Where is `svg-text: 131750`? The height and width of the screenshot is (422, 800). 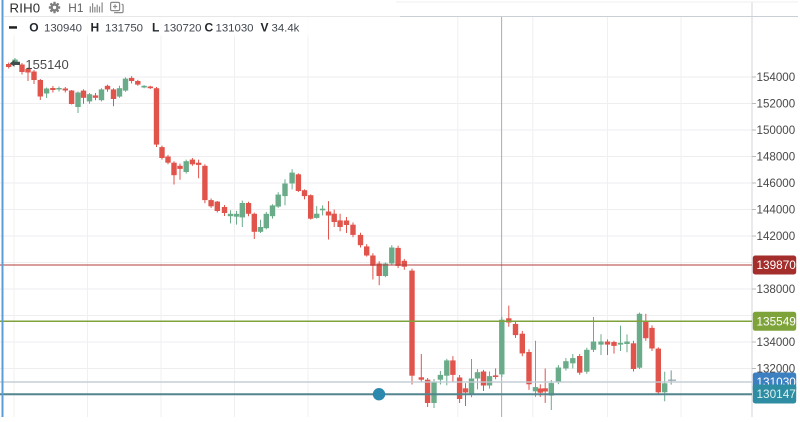
svg-text: 131750 is located at coordinates (124, 28).